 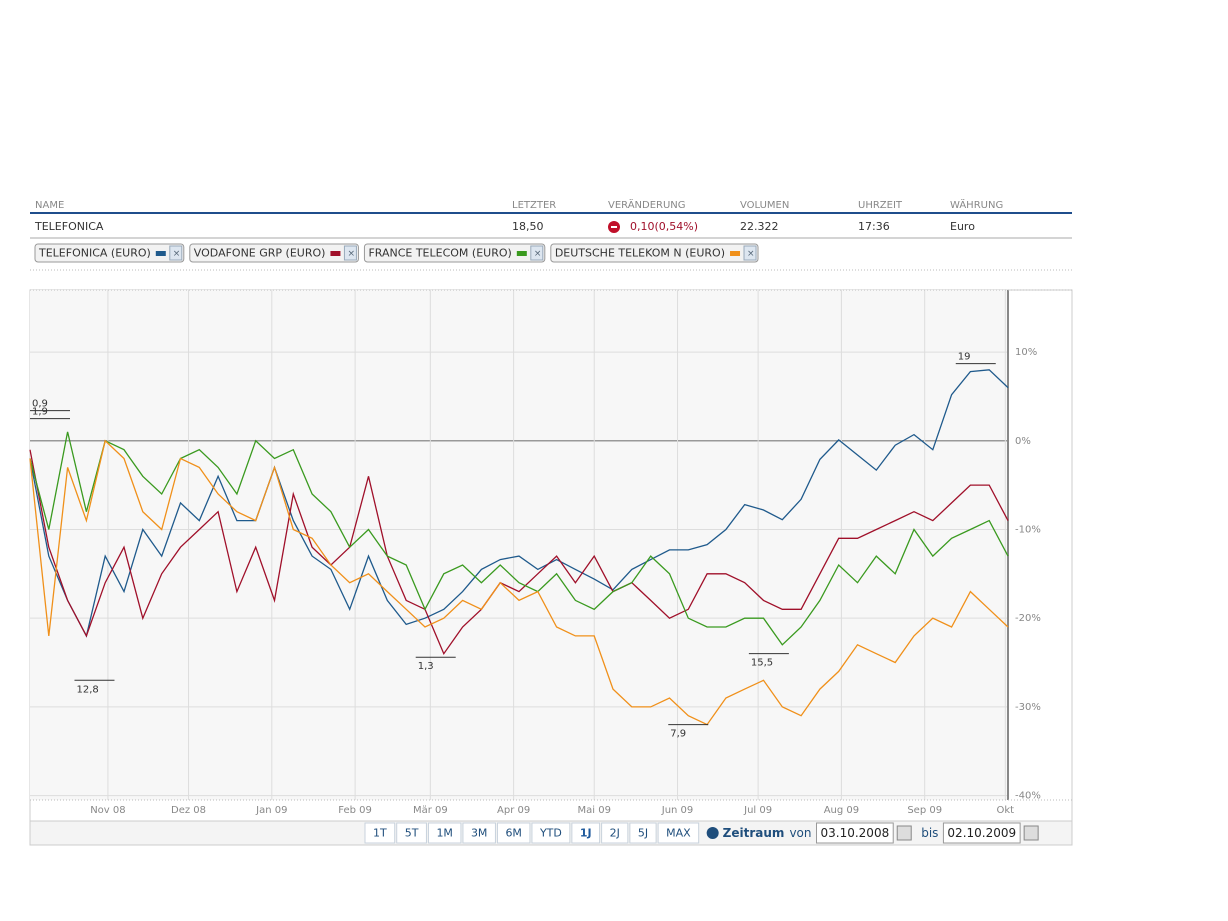 I want to click on from-label: von, so click(x=800, y=833).